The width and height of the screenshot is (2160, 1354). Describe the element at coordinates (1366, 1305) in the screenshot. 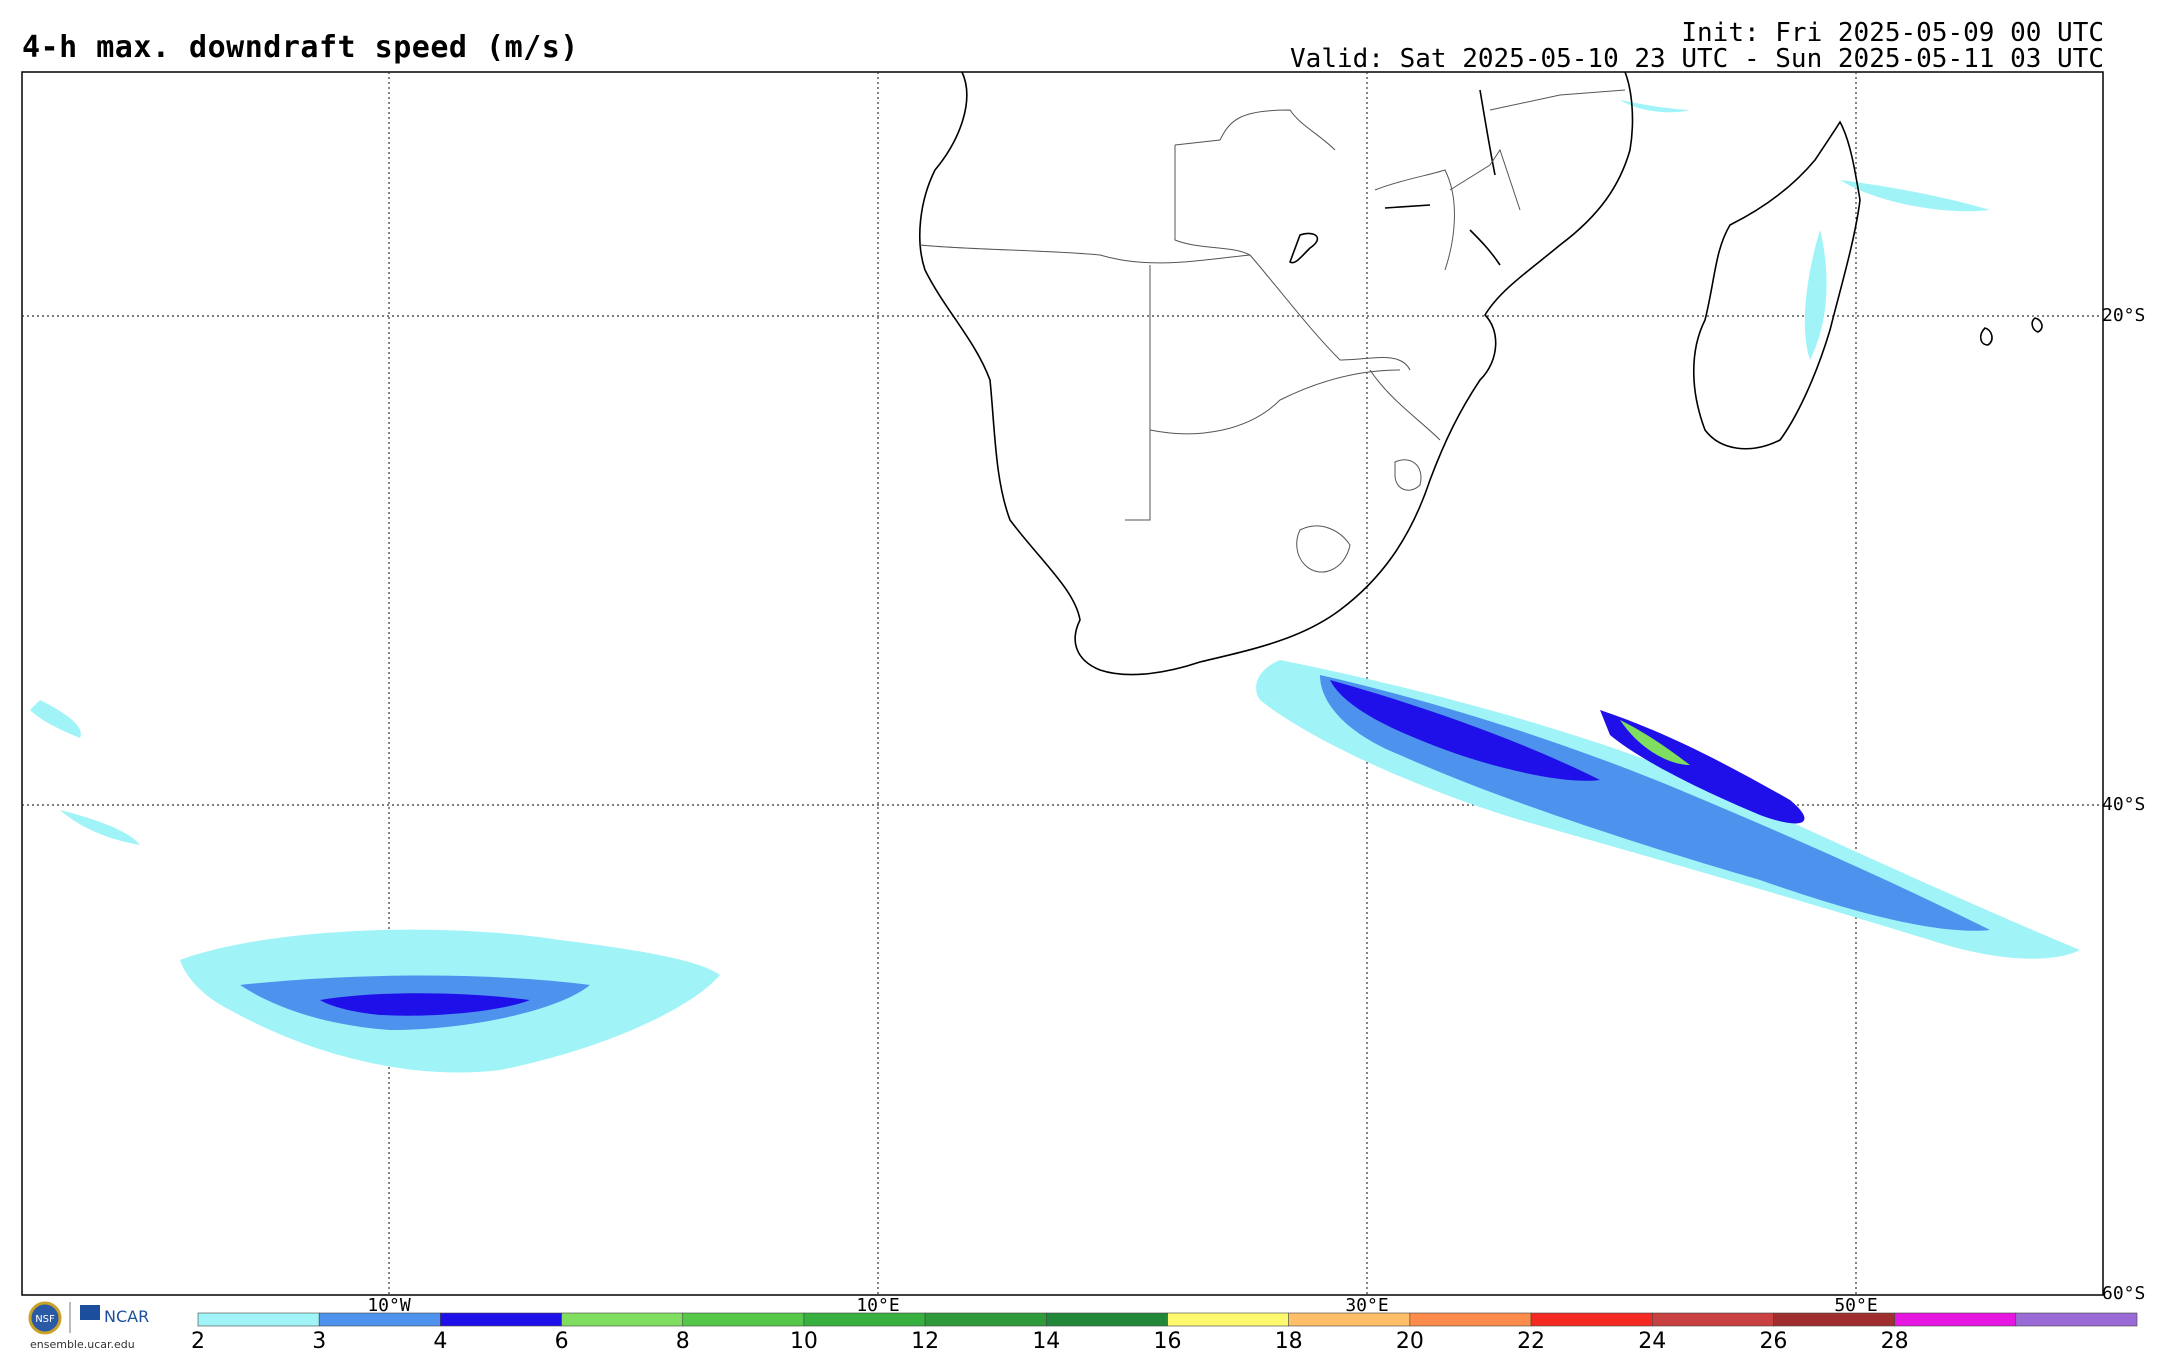

I see `lon-label-30e: 30°E` at that location.